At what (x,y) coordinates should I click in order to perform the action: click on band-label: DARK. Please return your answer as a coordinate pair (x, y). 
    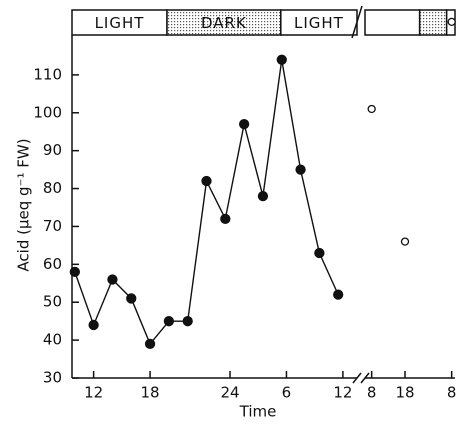
    Looking at the image, I should click on (224, 23).